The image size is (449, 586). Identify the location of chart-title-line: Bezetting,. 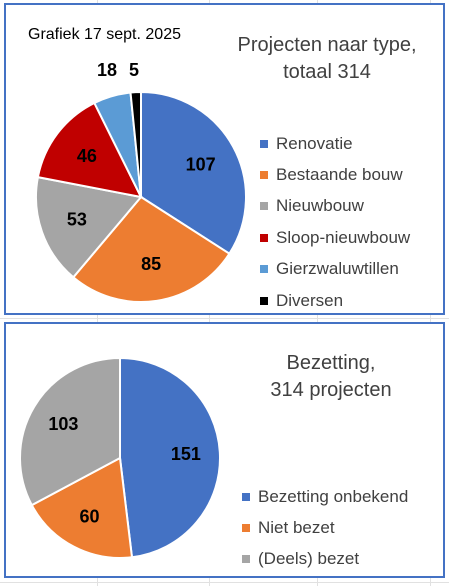
(331, 363).